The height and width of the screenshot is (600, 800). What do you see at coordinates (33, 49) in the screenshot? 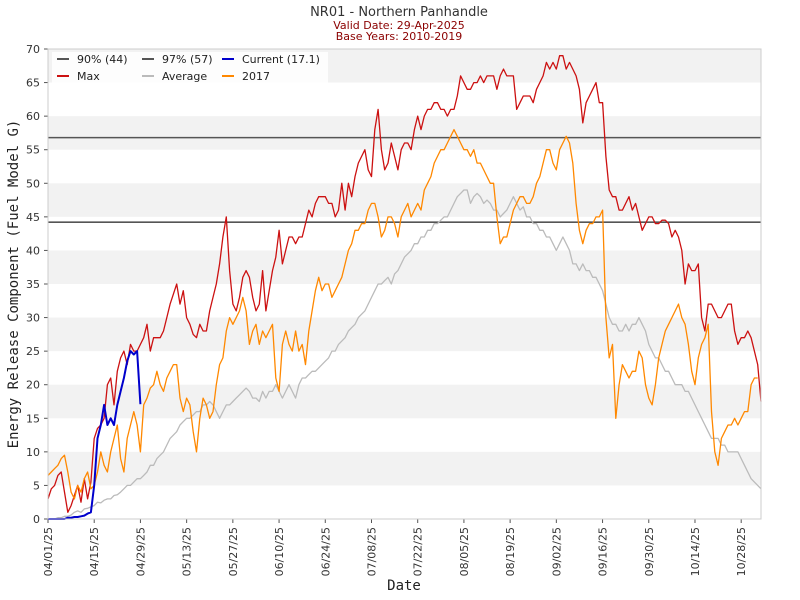
I see `y-tick-label: 70` at bounding box center [33, 49].